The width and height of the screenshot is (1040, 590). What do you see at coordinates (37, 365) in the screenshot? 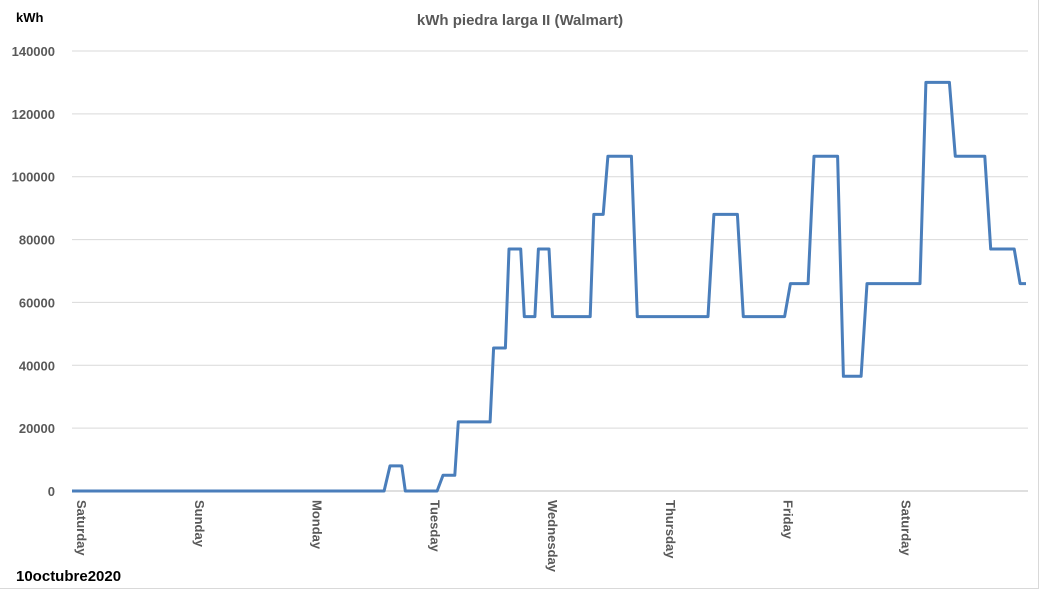
I see `y-tick-label: 40000` at bounding box center [37, 365].